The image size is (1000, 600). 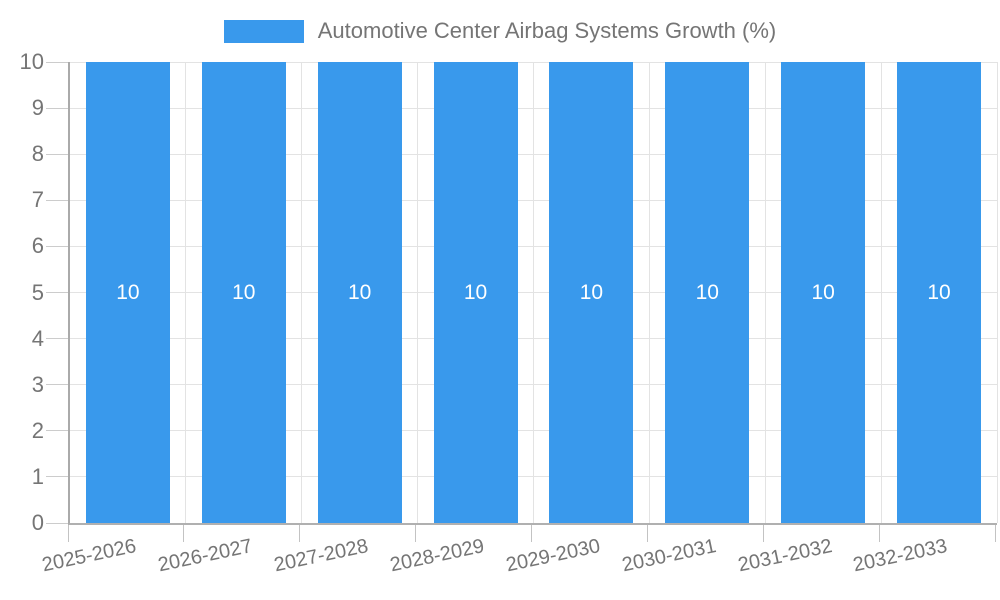 What do you see at coordinates (263, 31) in the screenshot?
I see `legend-color-swatch-icon` at bounding box center [263, 31].